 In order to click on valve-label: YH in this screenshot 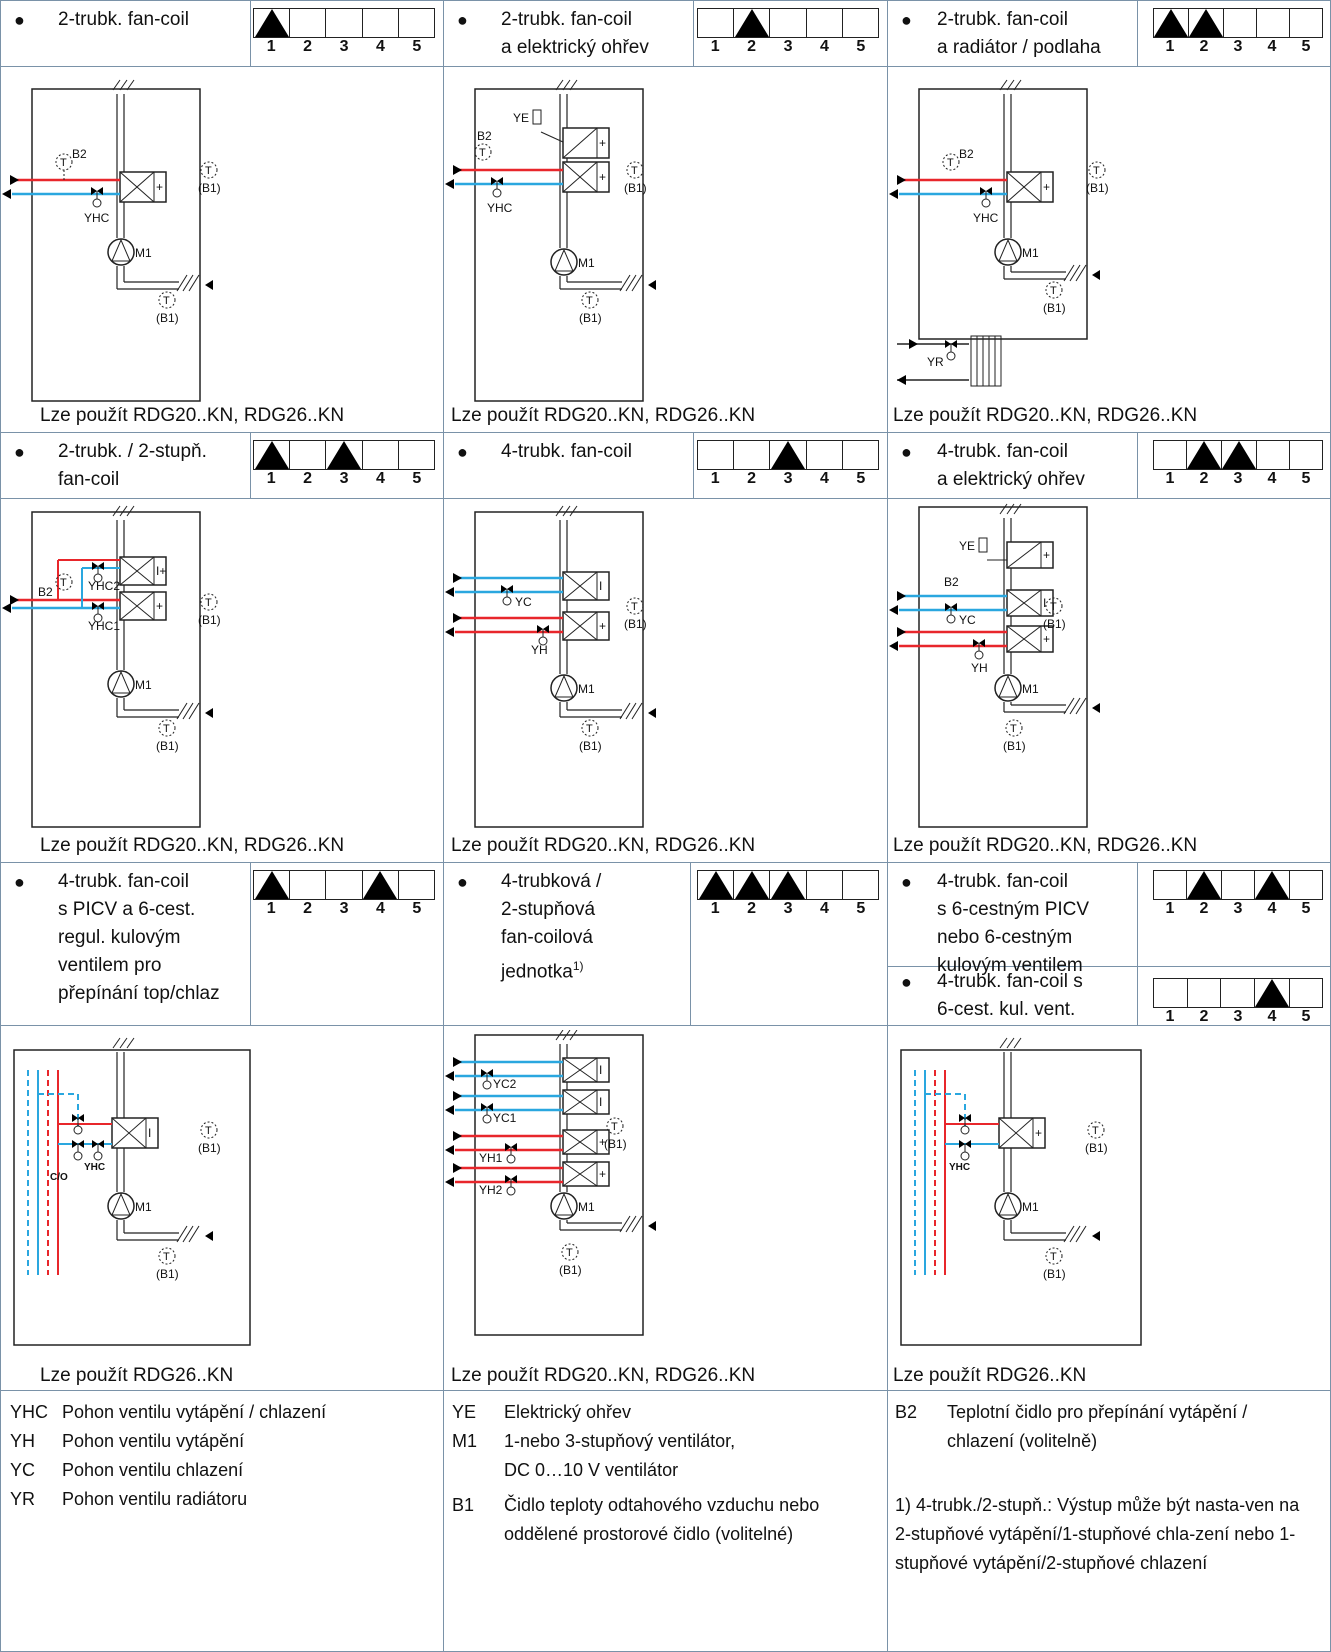, I will do `click(979, 668)`.